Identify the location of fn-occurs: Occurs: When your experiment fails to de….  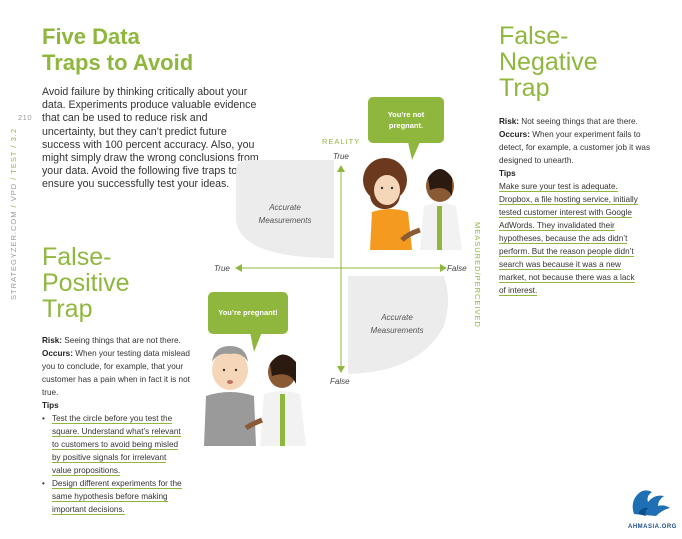
(575, 147).